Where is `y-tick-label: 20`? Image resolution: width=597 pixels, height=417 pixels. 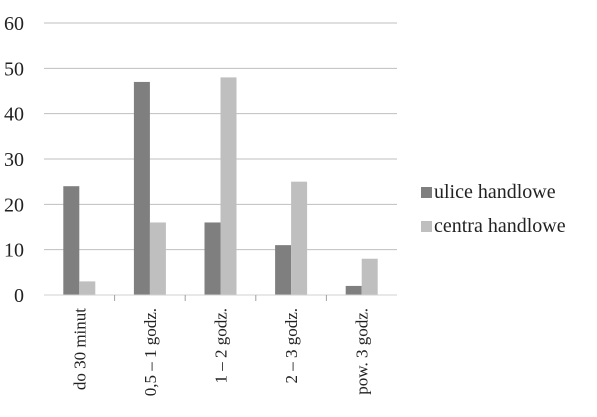
y-tick-label: 20 is located at coordinates (14, 205).